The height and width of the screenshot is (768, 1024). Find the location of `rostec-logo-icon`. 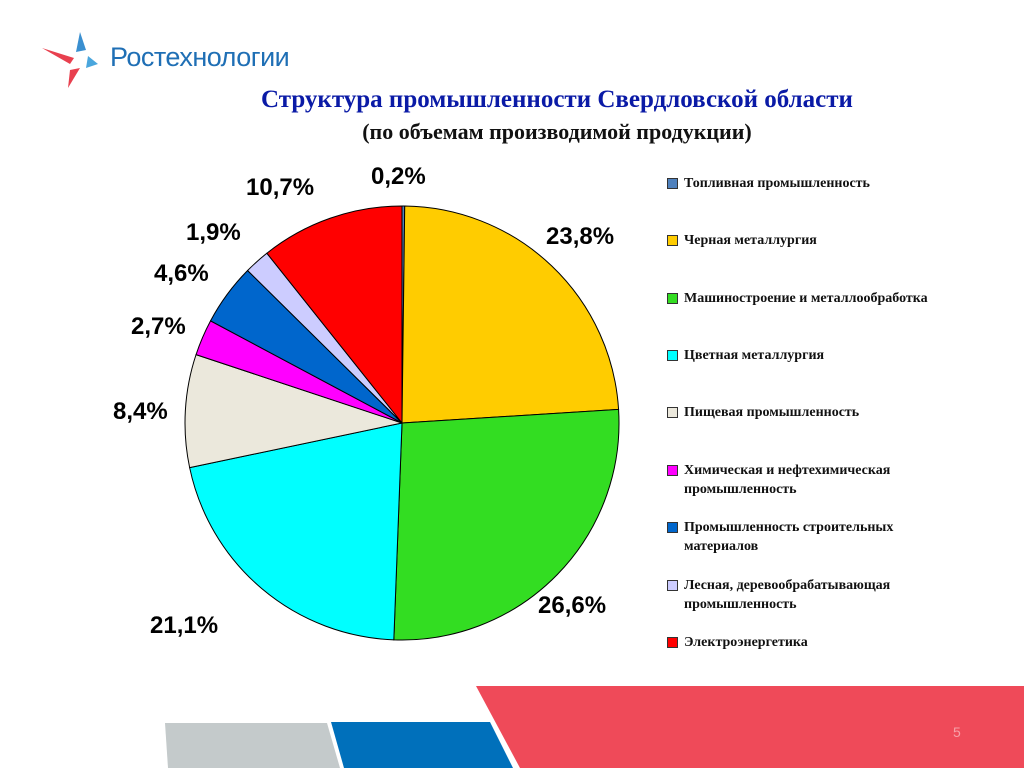

rostec-logo-icon is located at coordinates (70, 60).